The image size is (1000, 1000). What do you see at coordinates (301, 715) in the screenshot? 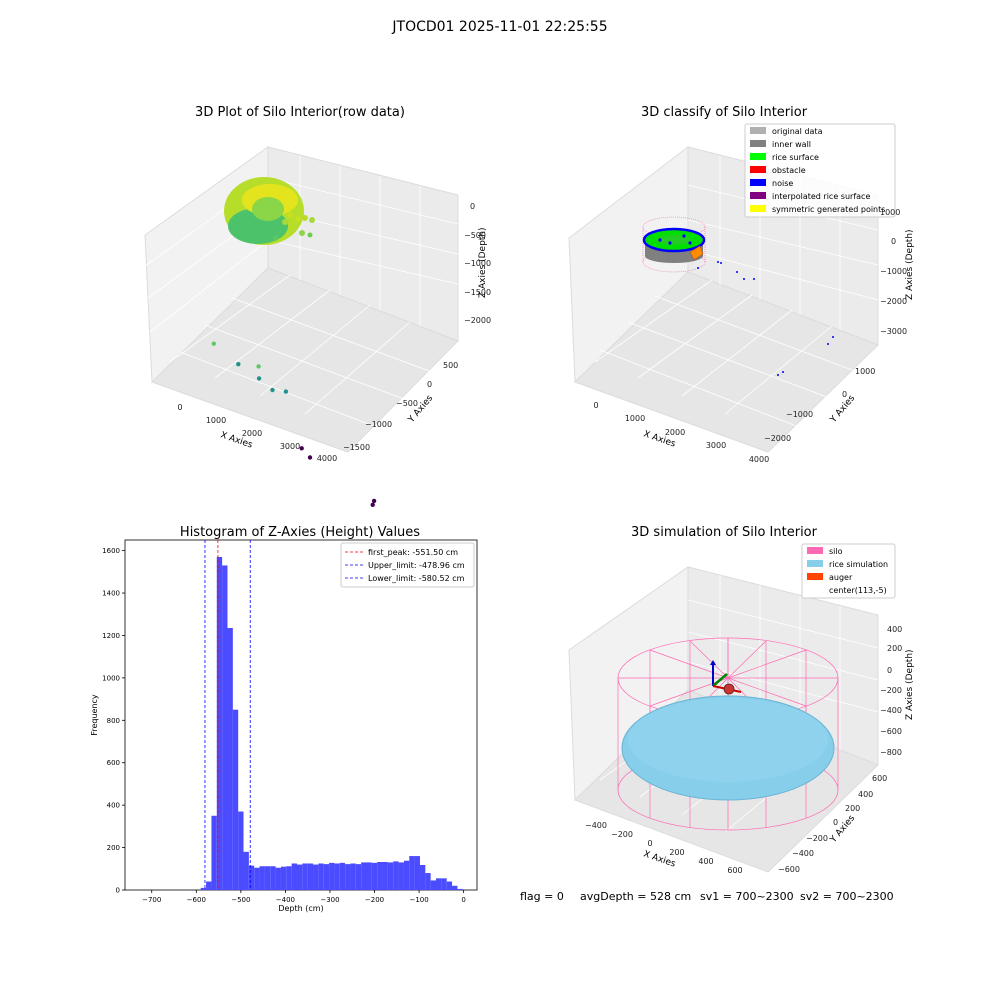
I see `hist-plot-area` at bounding box center [301, 715].